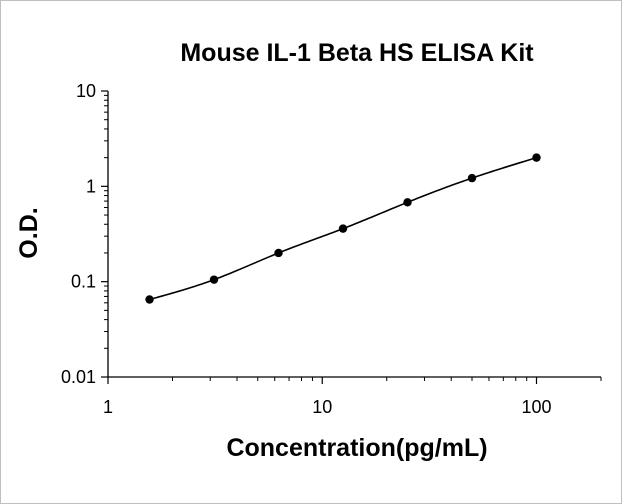 The height and width of the screenshot is (504, 622). Describe the element at coordinates (357, 53) in the screenshot. I see `chart-title: Mouse IL-1 Beta HS ELISA Kit` at that location.